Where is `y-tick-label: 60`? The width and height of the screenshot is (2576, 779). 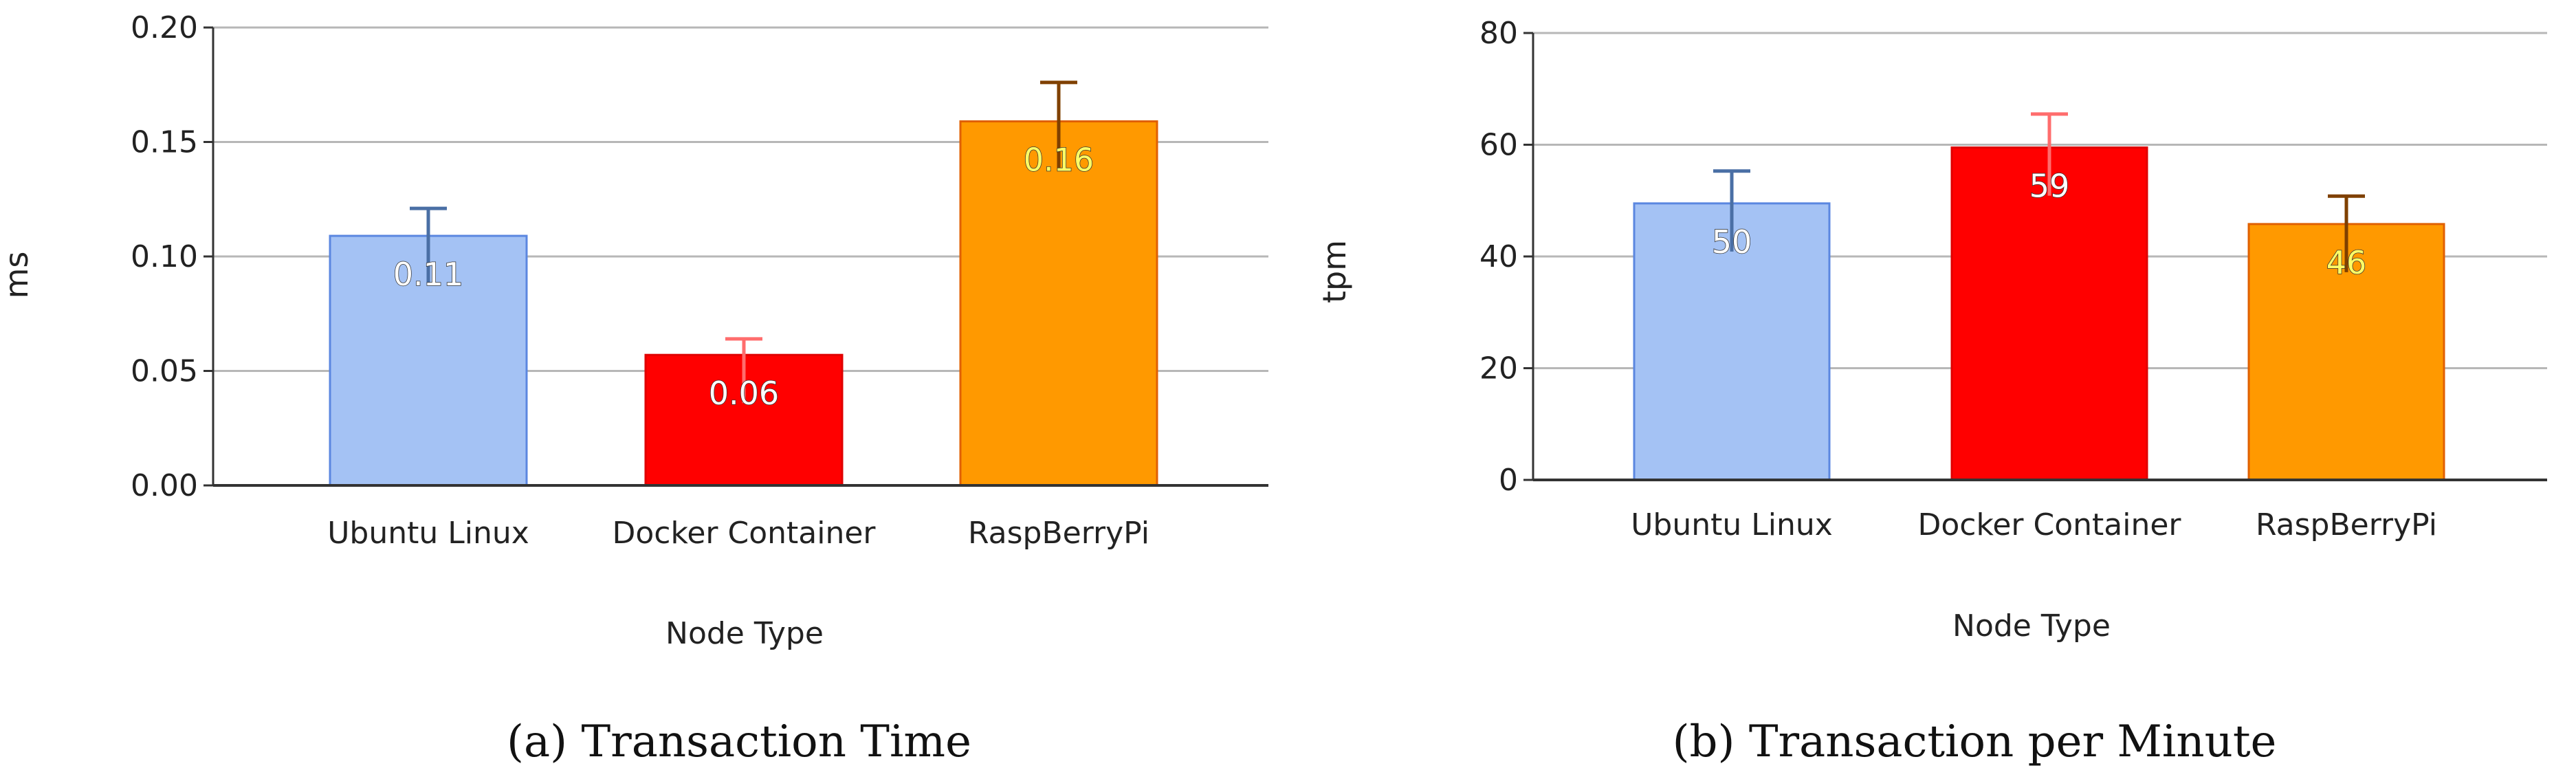
y-tick-label: 60 is located at coordinates (1498, 145).